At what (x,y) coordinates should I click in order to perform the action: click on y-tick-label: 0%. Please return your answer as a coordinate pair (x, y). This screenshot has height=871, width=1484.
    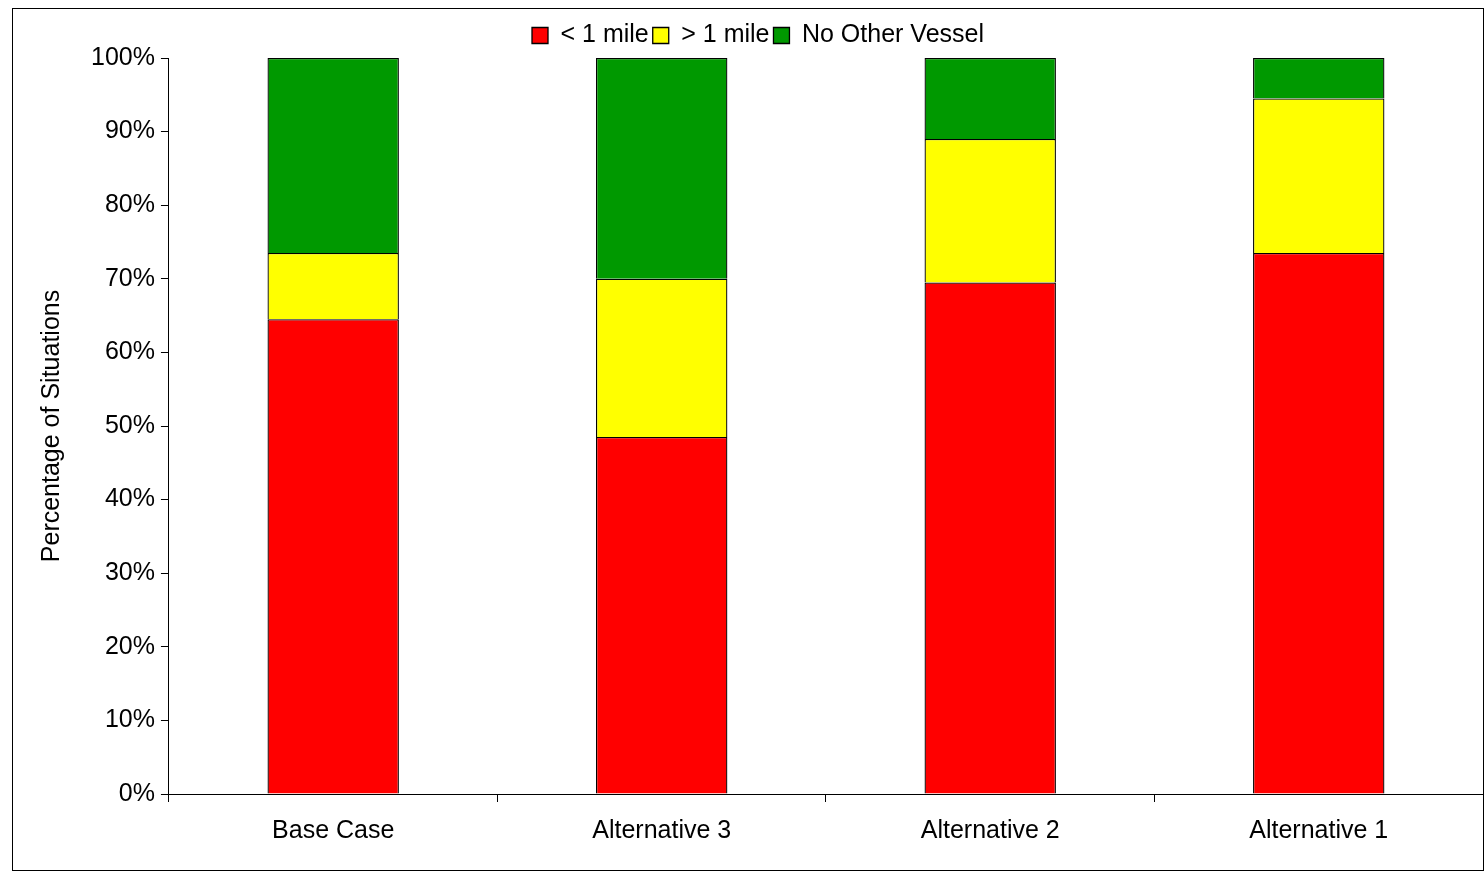
    Looking at the image, I should click on (136, 791).